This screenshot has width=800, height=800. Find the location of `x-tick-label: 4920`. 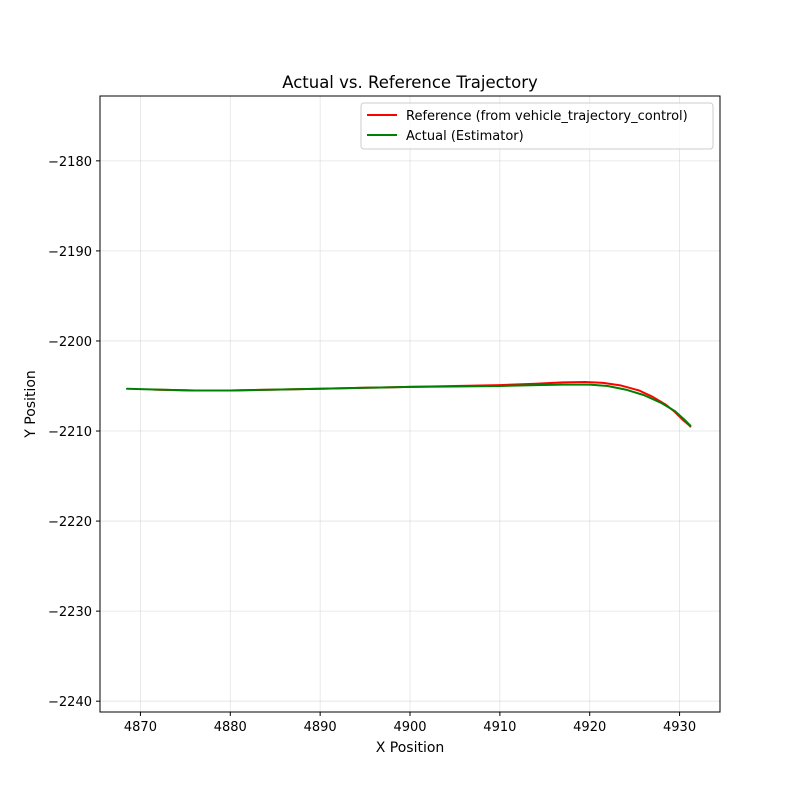

x-tick-label: 4920 is located at coordinates (589, 727).